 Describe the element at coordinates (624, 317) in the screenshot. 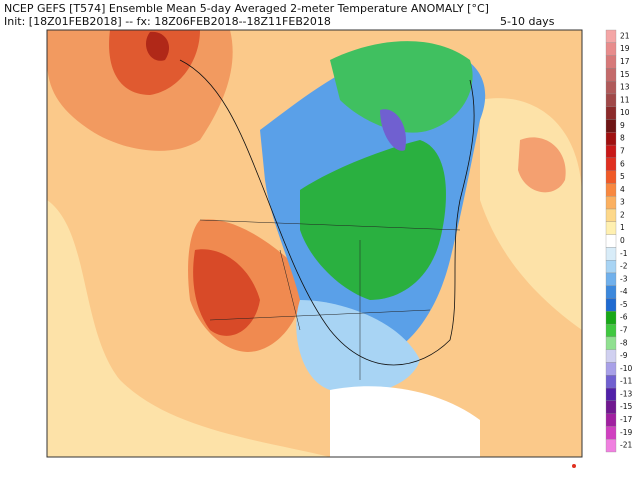

I see `colorbar-label: -6` at that location.